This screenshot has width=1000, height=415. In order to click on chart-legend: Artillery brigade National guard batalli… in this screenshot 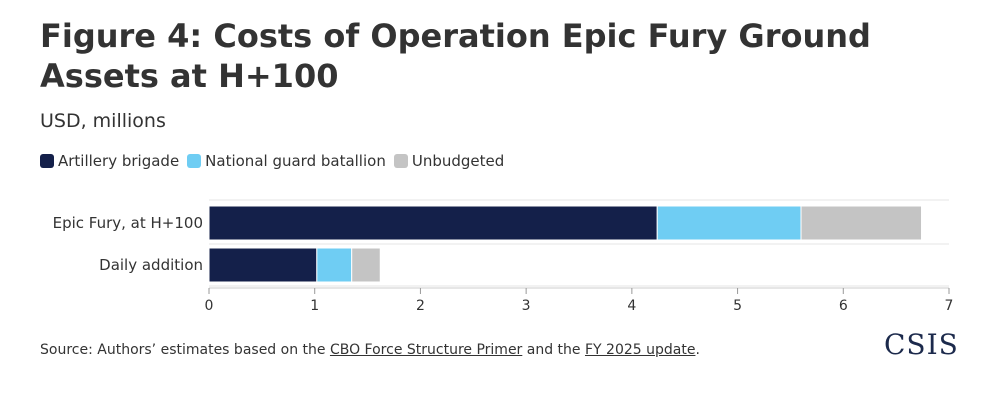, I will do `click(276, 161)`.